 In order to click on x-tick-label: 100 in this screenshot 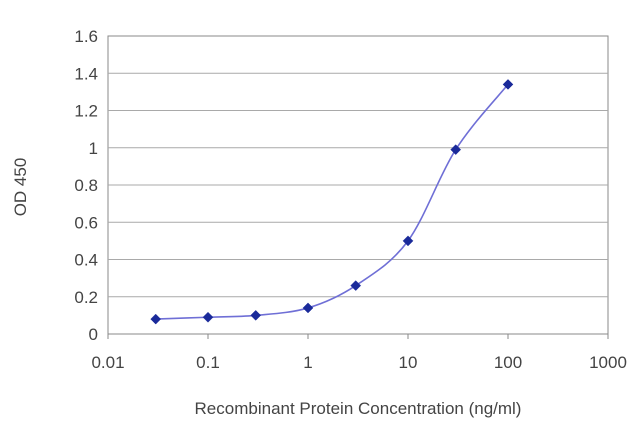, I will do `click(508, 362)`.